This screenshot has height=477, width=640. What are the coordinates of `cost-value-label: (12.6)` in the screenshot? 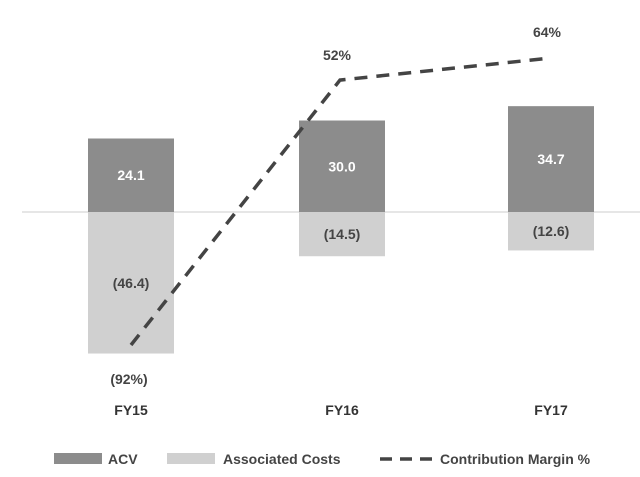 It's located at (551, 231).